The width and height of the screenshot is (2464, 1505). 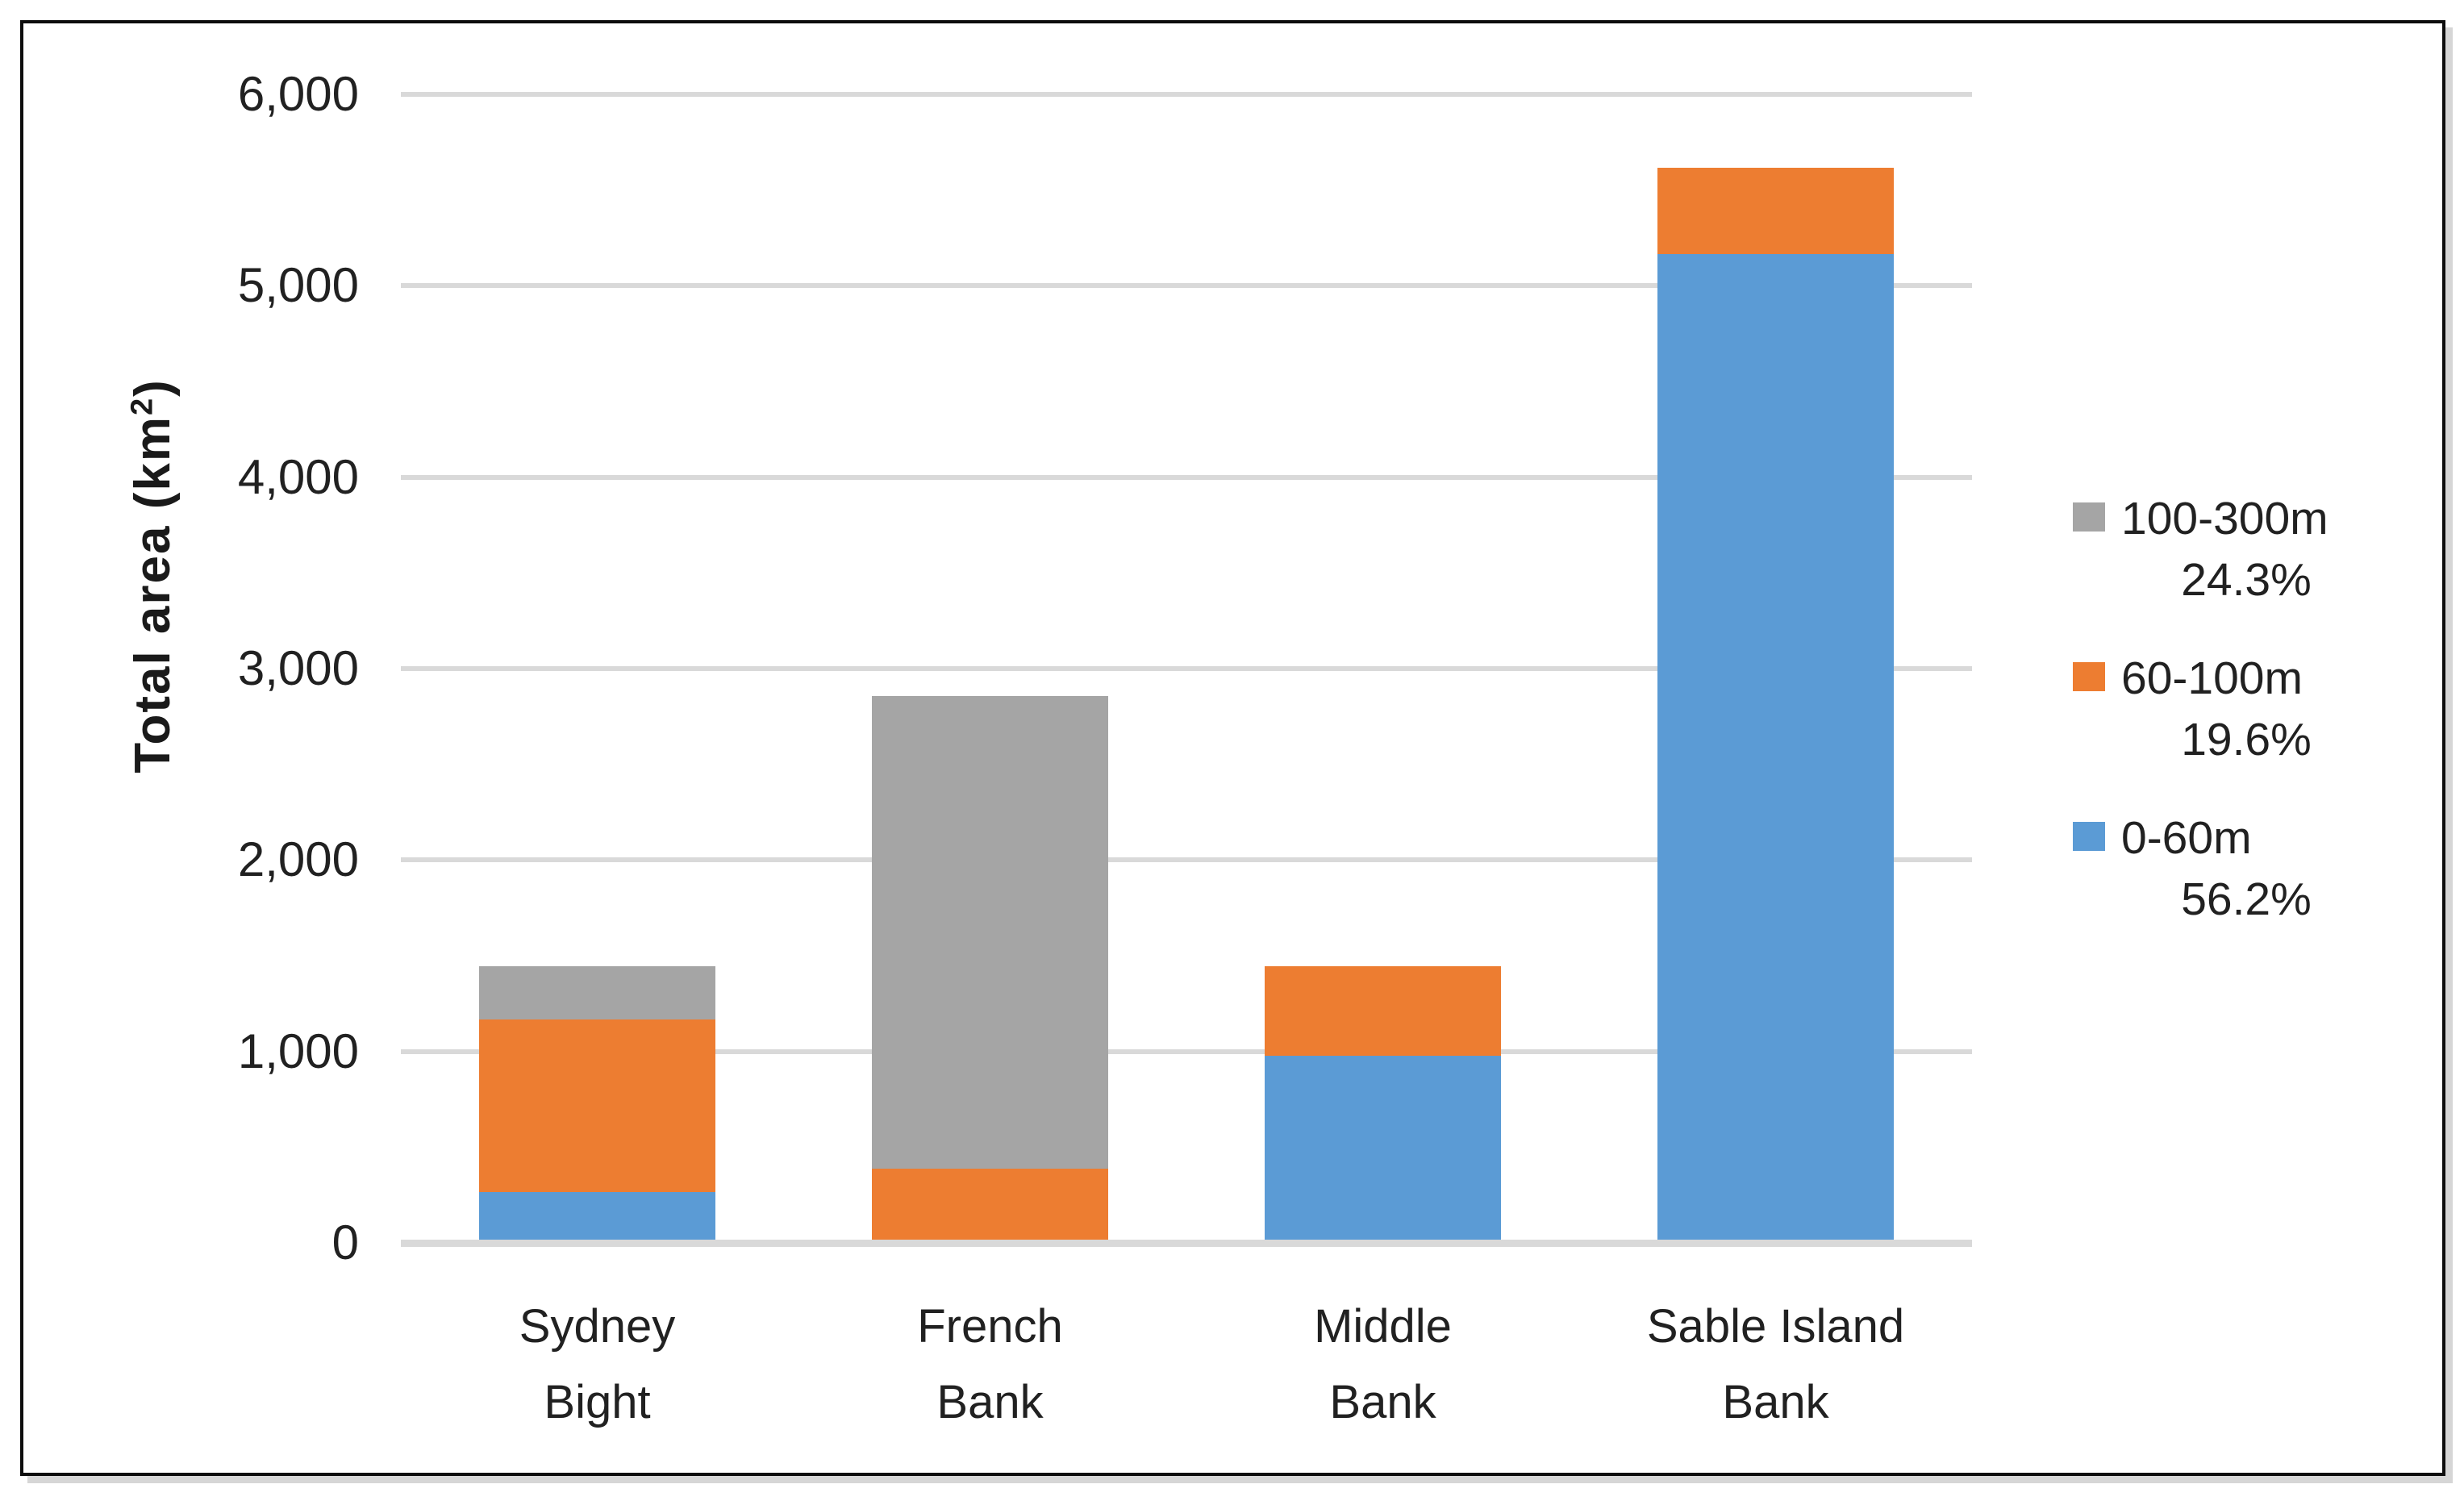 What do you see at coordinates (2246, 580) in the screenshot?
I see `legend-percent: 24.3%` at bounding box center [2246, 580].